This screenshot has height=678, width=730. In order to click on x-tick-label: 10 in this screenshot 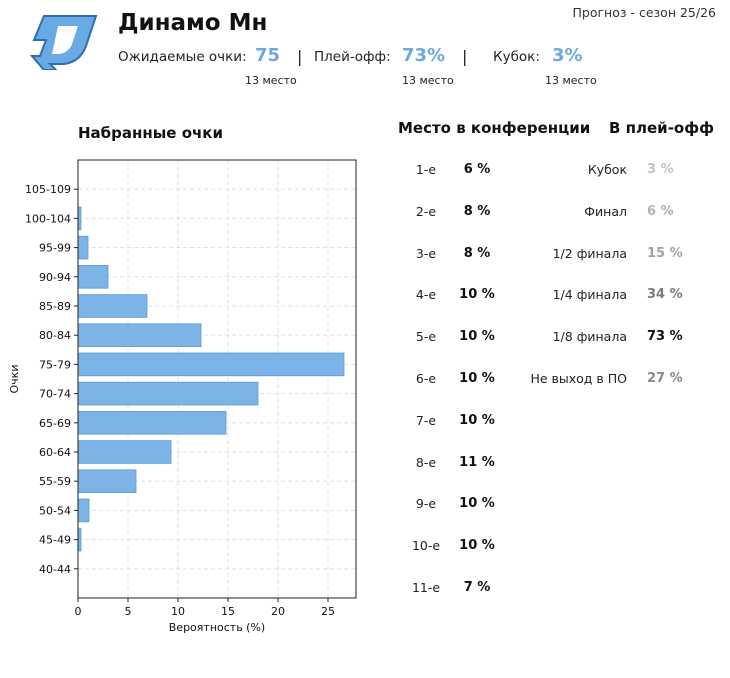, I will do `click(178, 611)`.